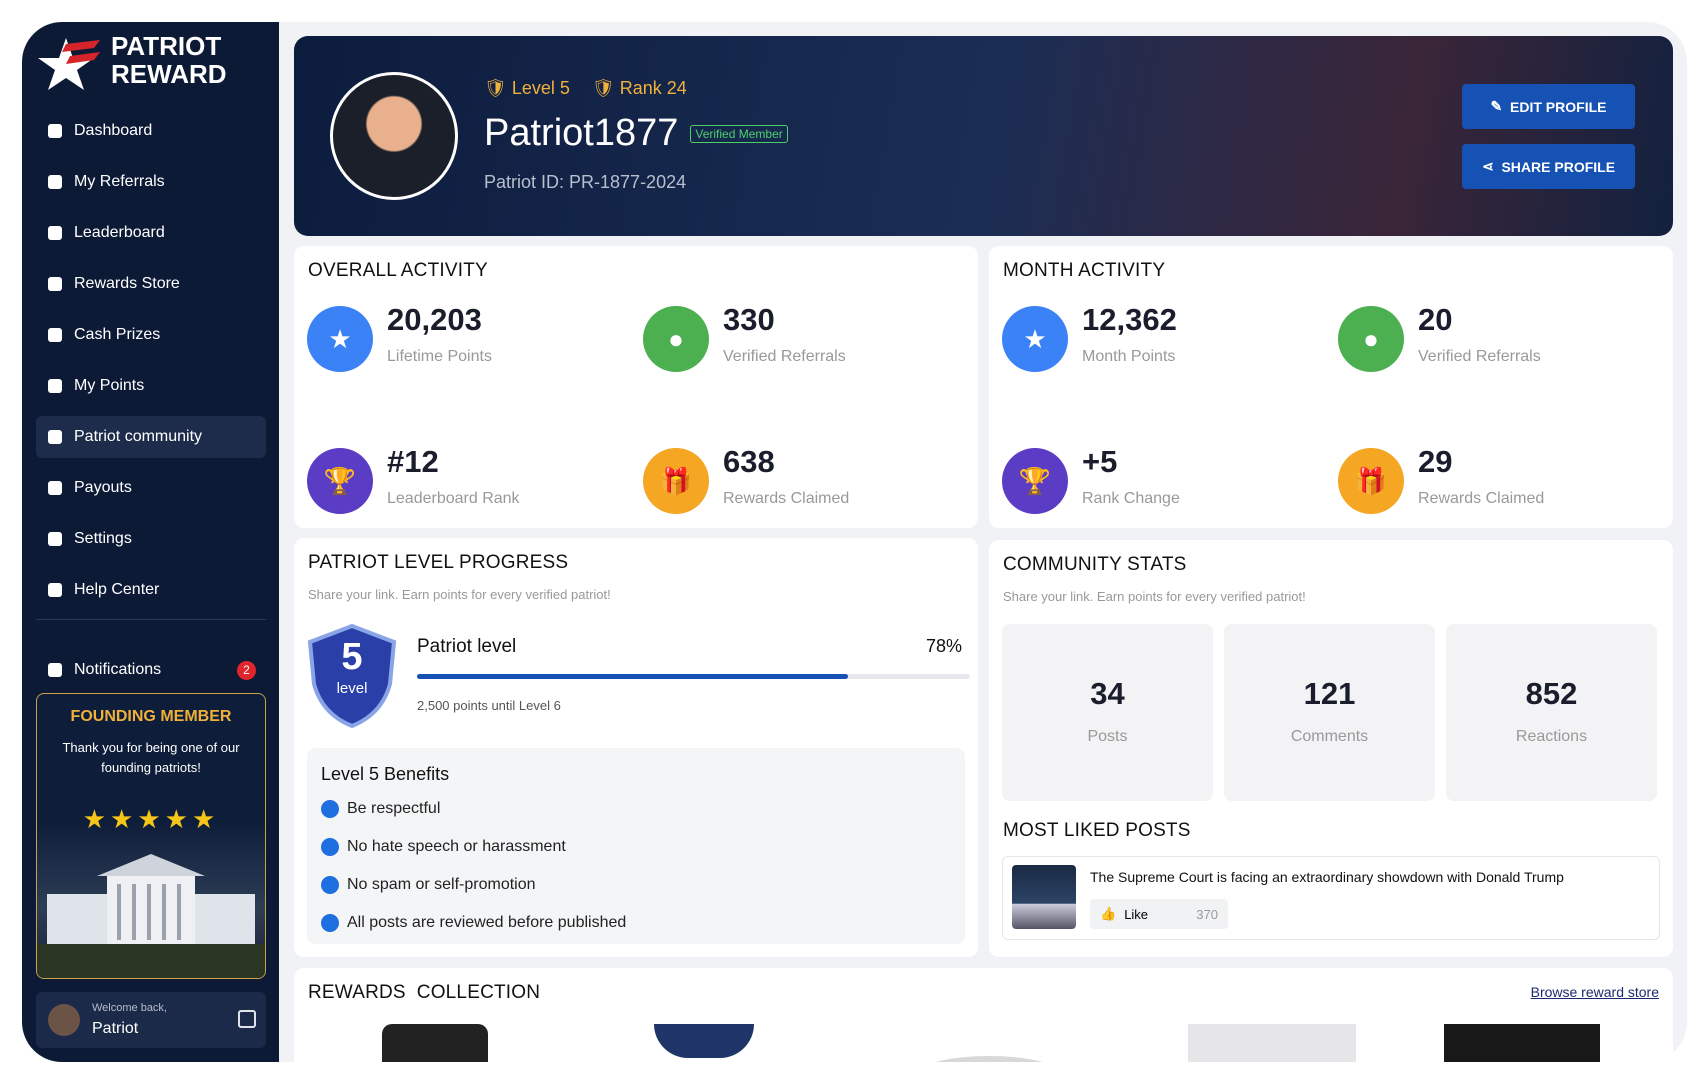 This screenshot has height=1079, width=1700. What do you see at coordinates (1207, 914) in the screenshot?
I see `like-count: 370` at bounding box center [1207, 914].